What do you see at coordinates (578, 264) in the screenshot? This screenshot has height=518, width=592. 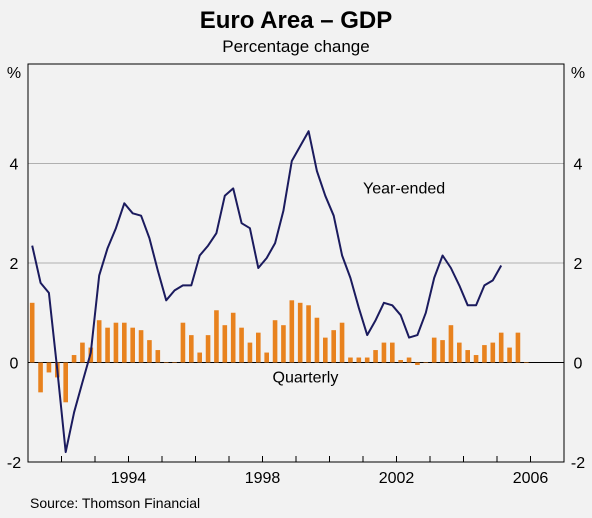 I see `y-tick-label-right: 2` at bounding box center [578, 264].